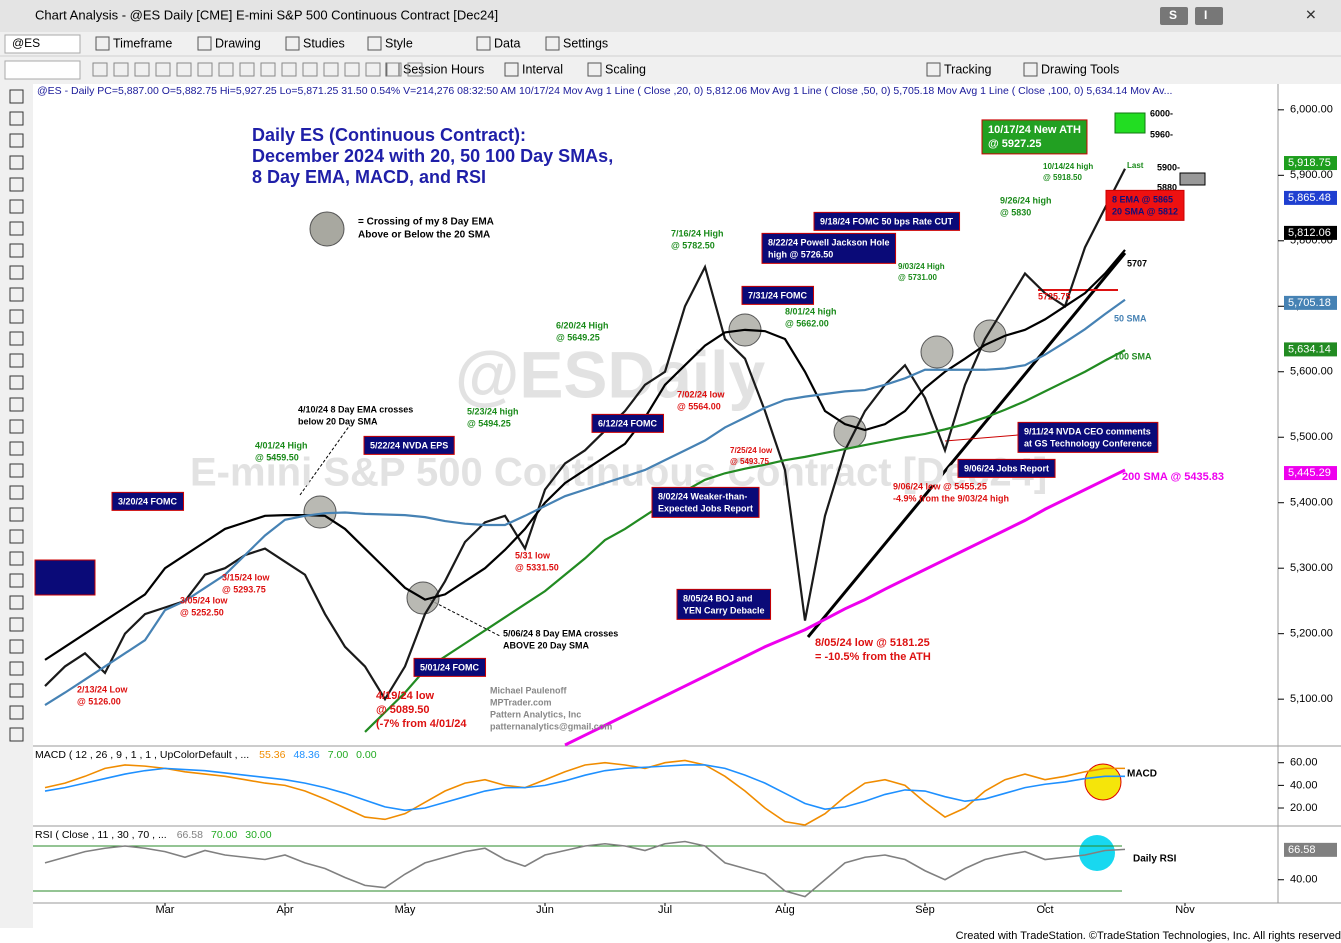  What do you see at coordinates (1135, 165) in the screenshot?
I see `annotation-text: Last` at bounding box center [1135, 165].